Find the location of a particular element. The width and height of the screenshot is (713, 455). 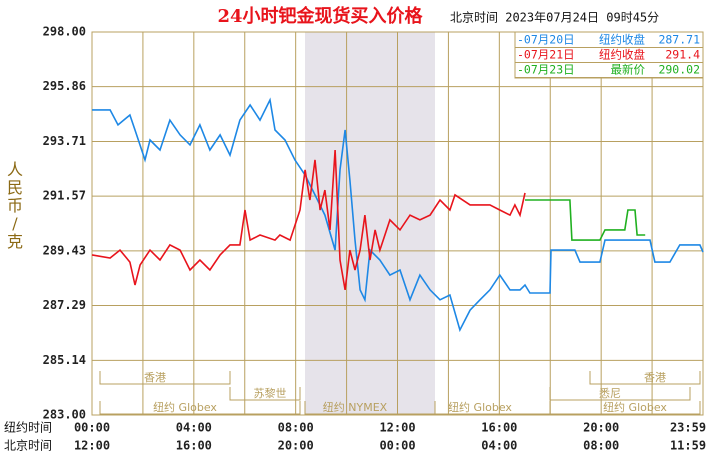

x-tick-label: 11:59 is located at coordinates (688, 446).